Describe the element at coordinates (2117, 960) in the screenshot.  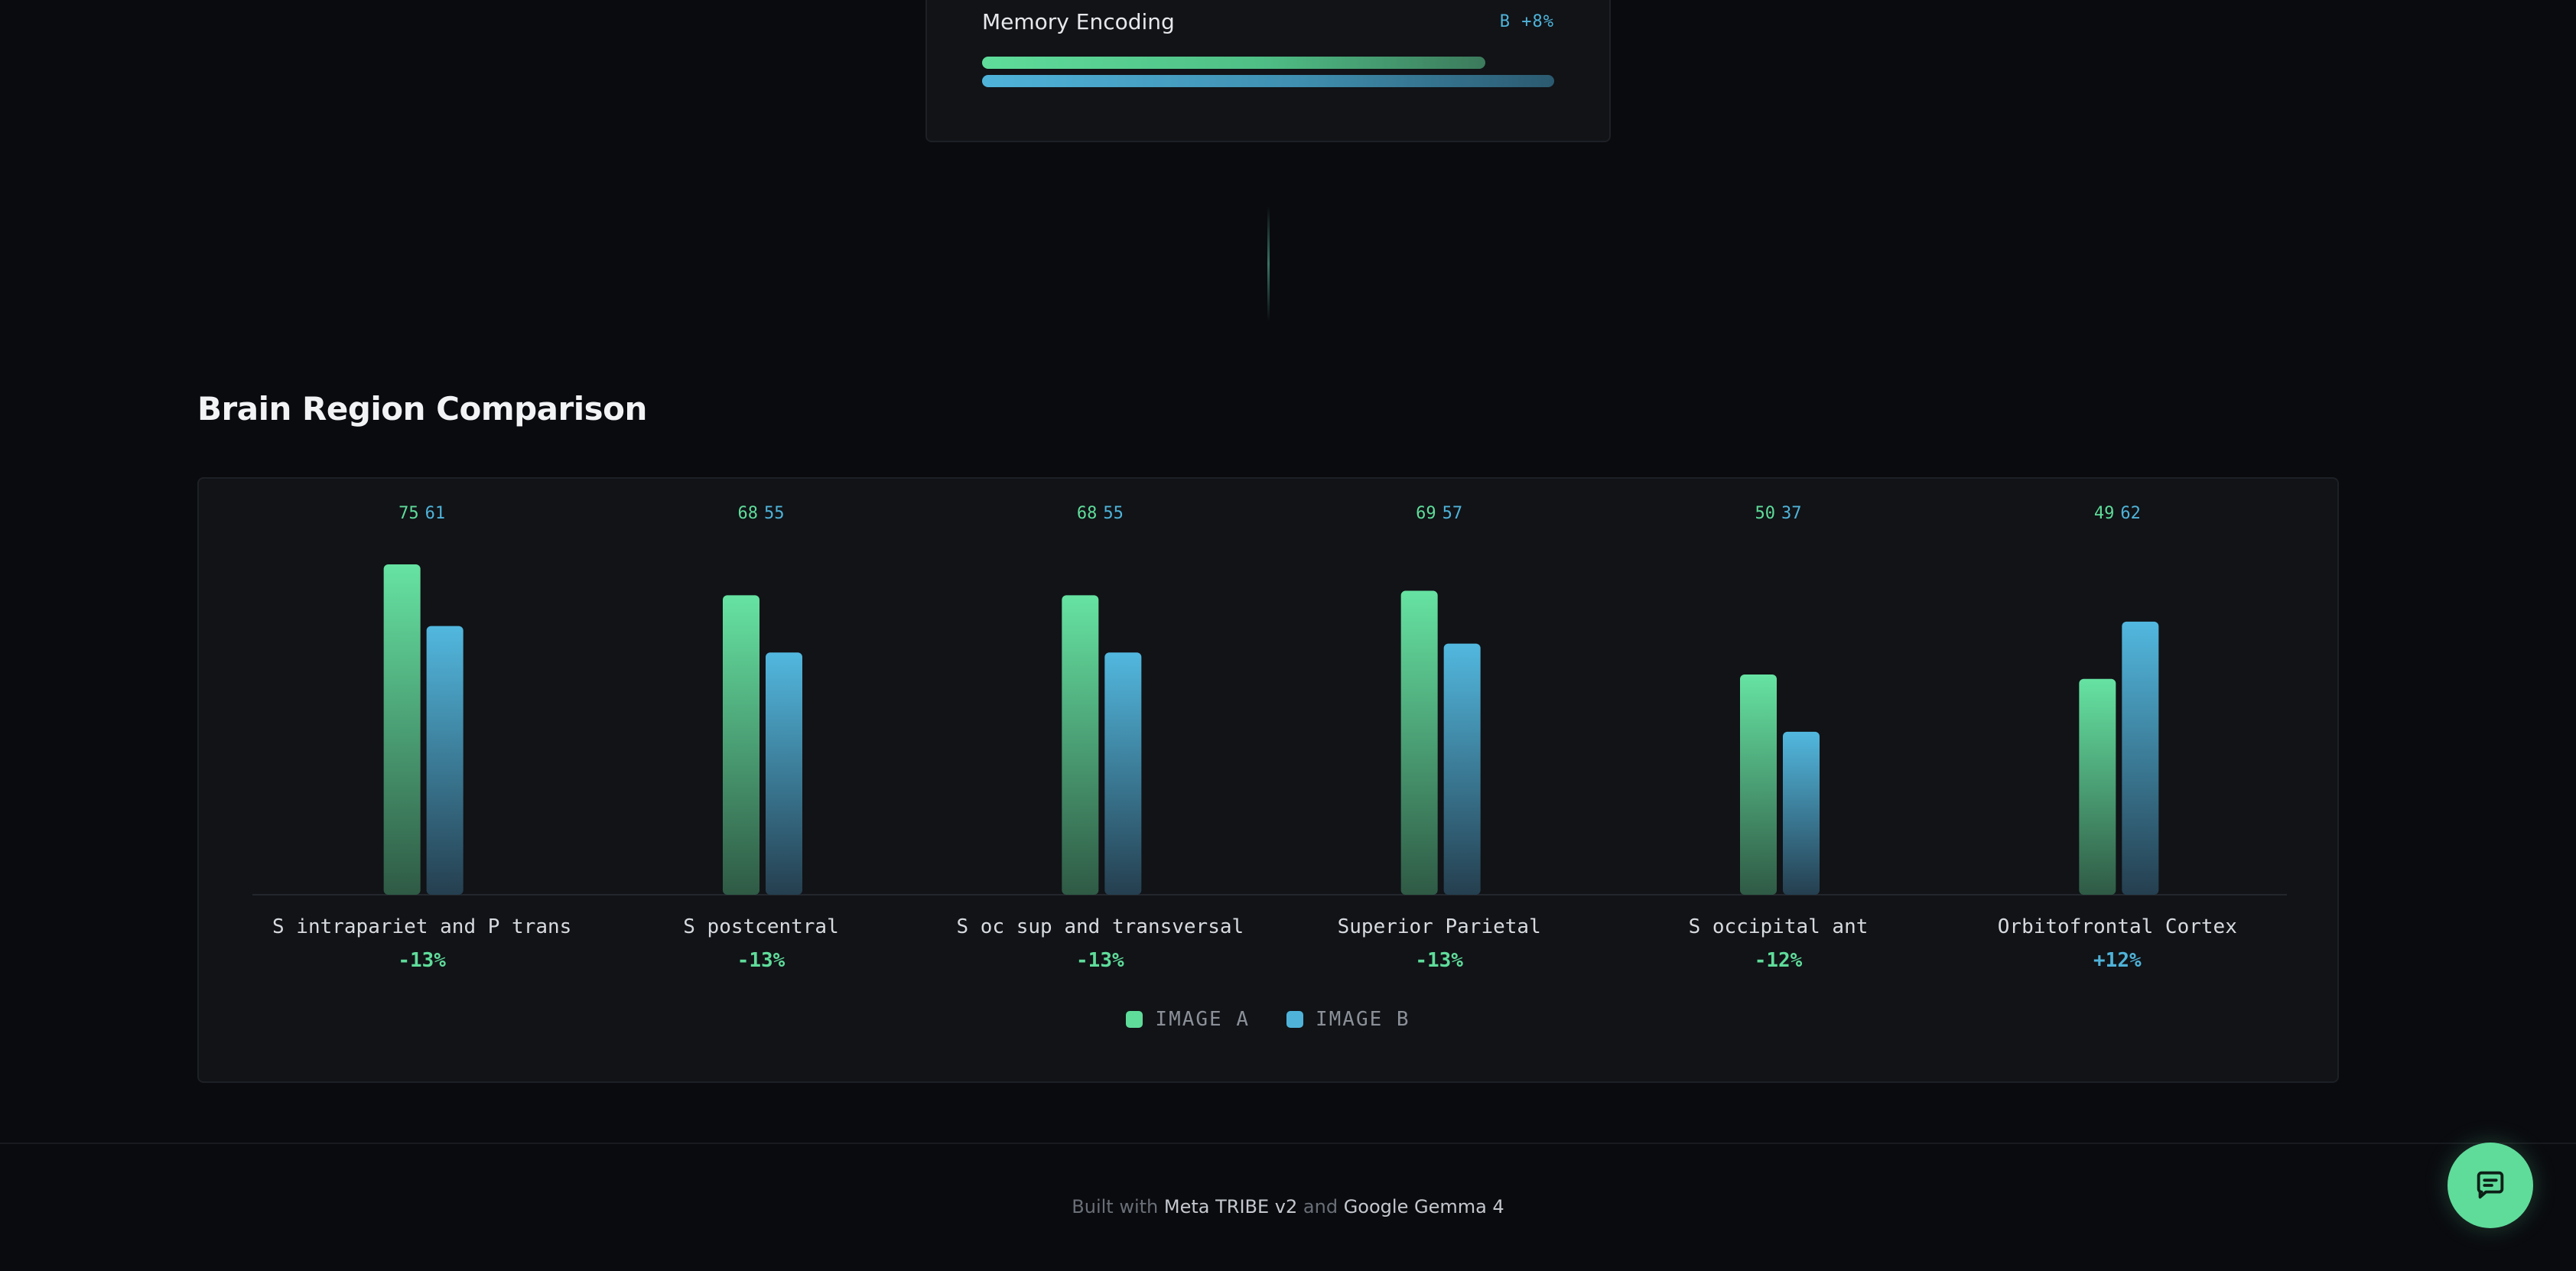
I see `region-difference: +12%` at that location.